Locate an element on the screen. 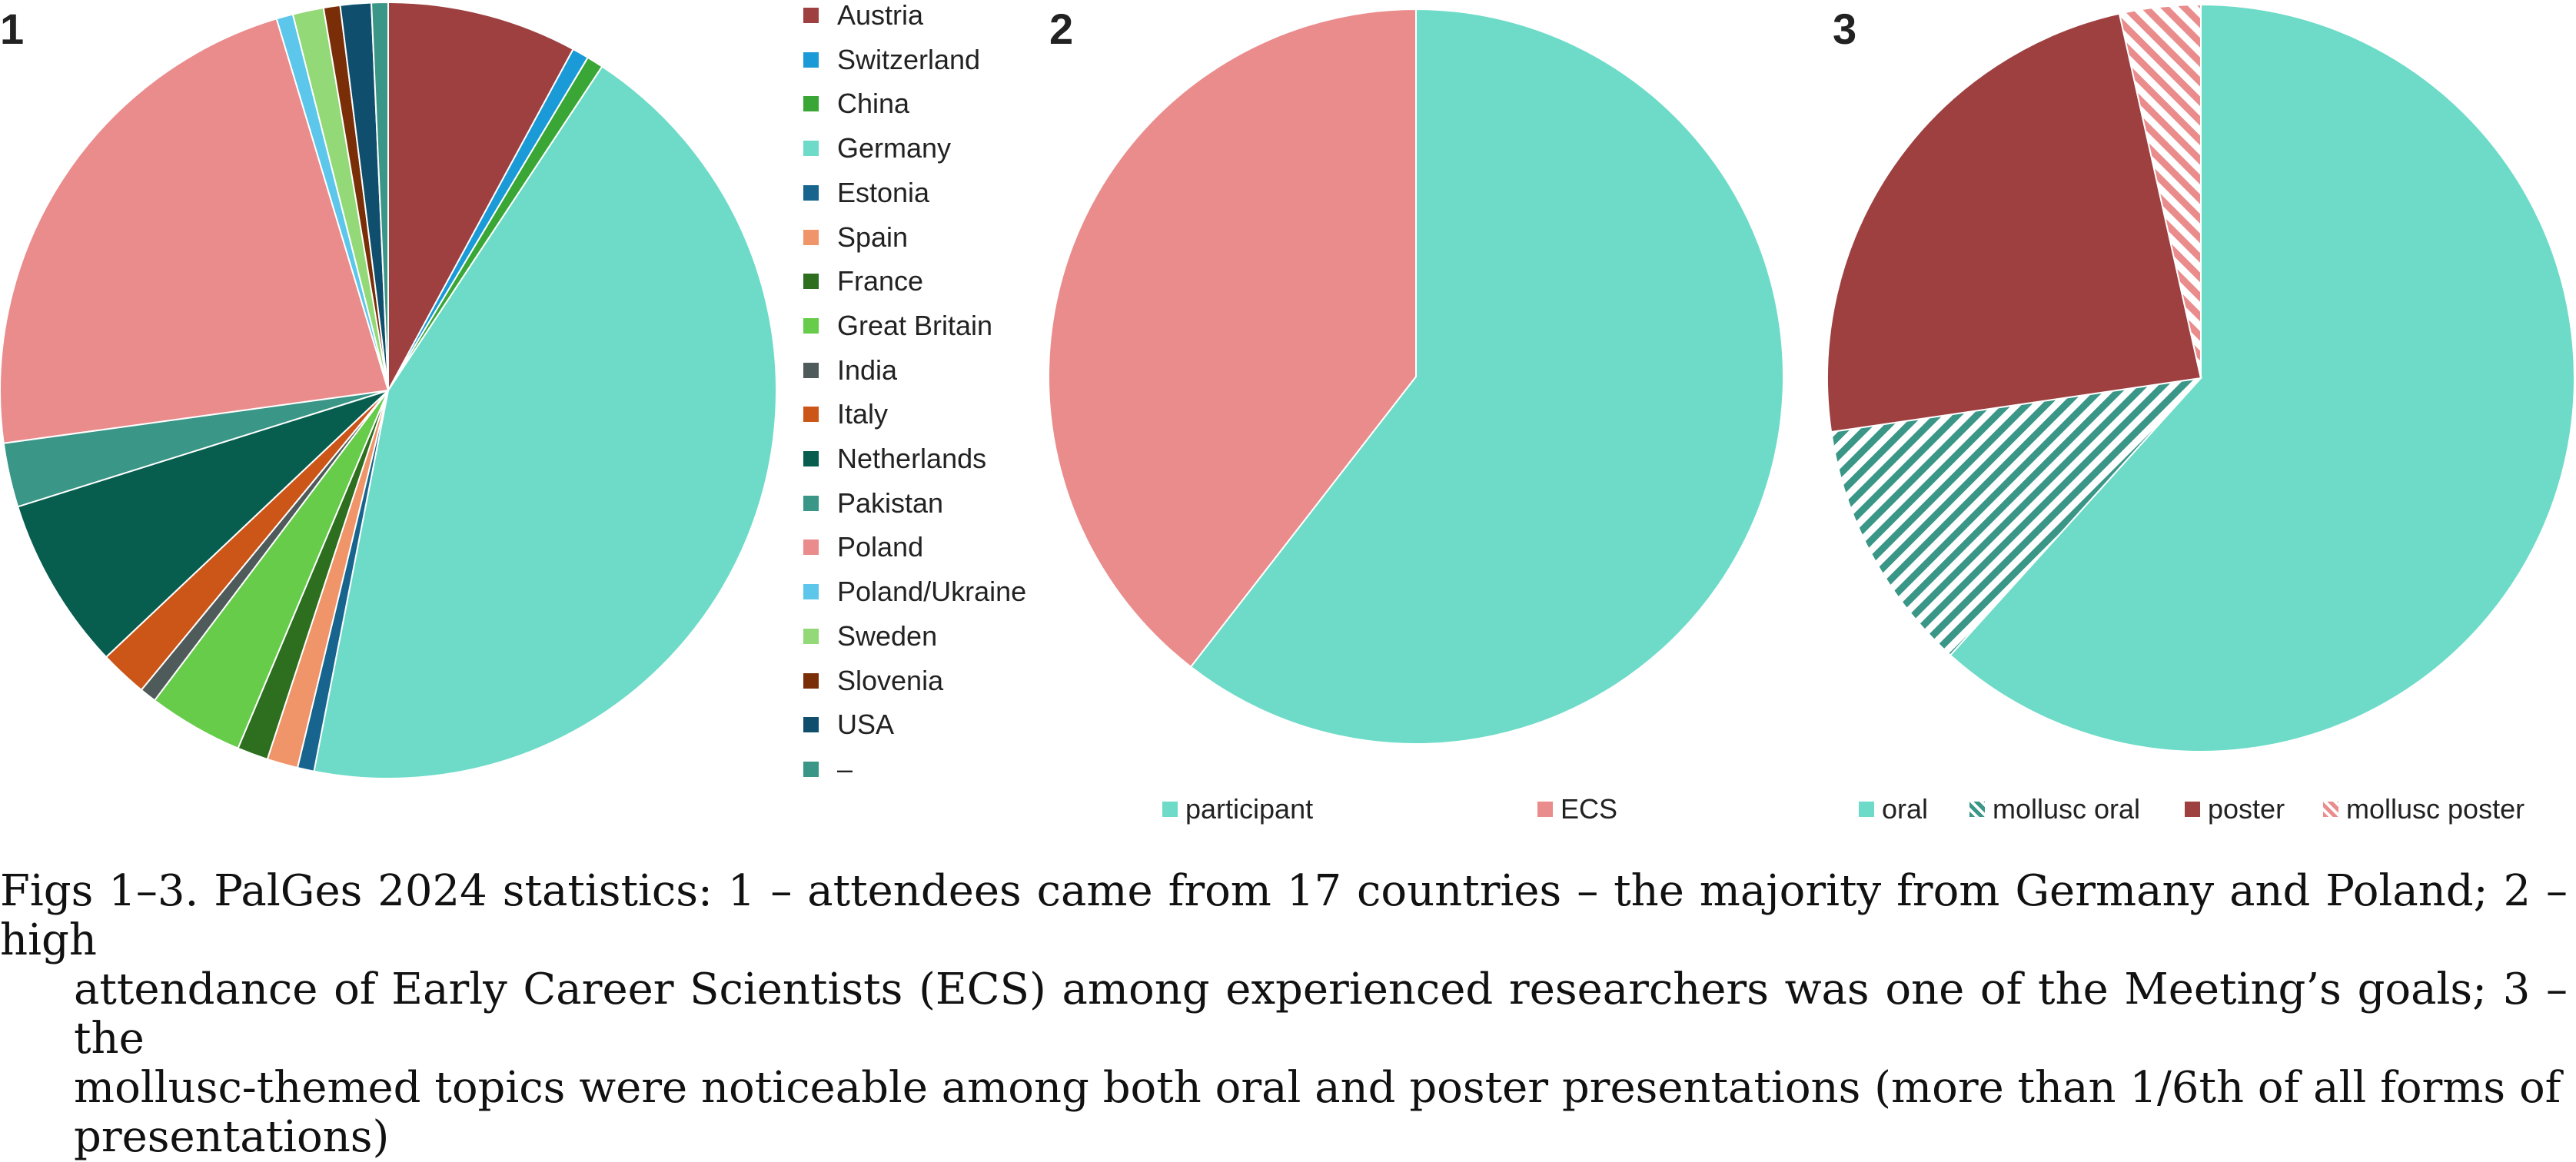  legend-item-sweden: Sweden is located at coordinates (870, 635).